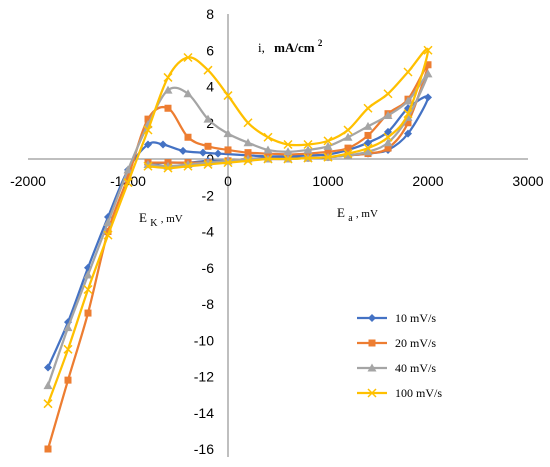  I want to click on y-axis-title: i, mA/cm 2, so click(290, 46).